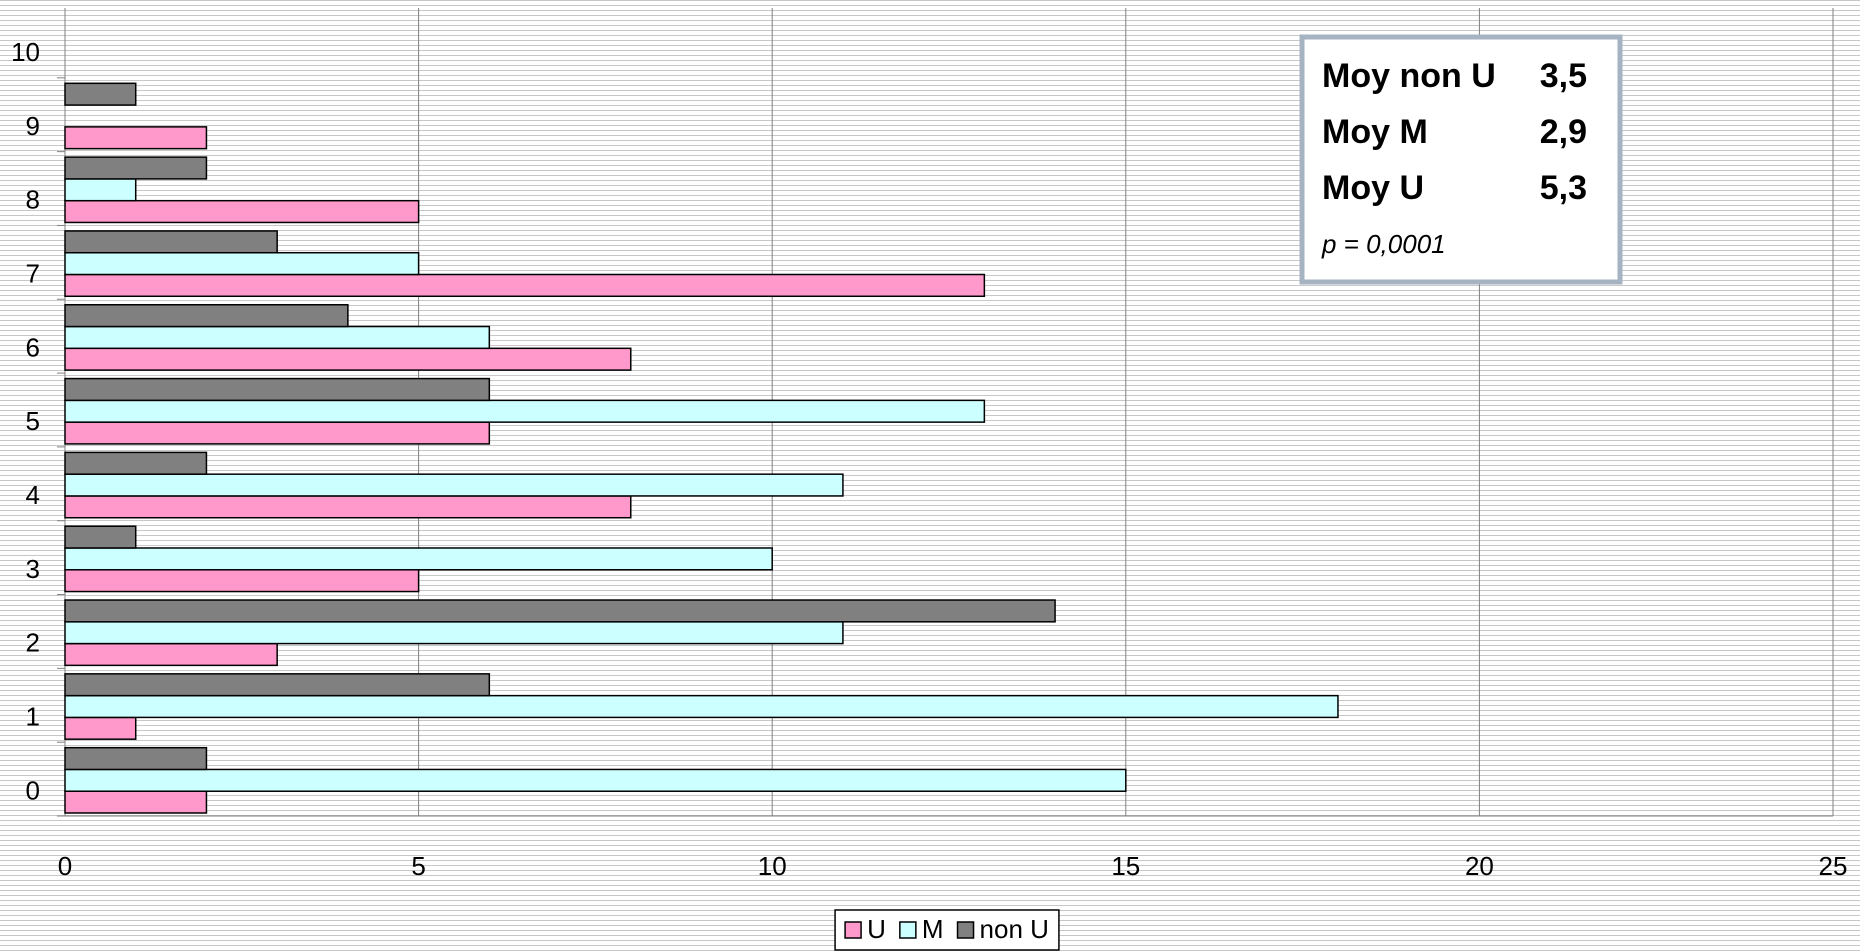 The height and width of the screenshot is (951, 1860). I want to click on x-tick-label: 20, so click(1479, 866).